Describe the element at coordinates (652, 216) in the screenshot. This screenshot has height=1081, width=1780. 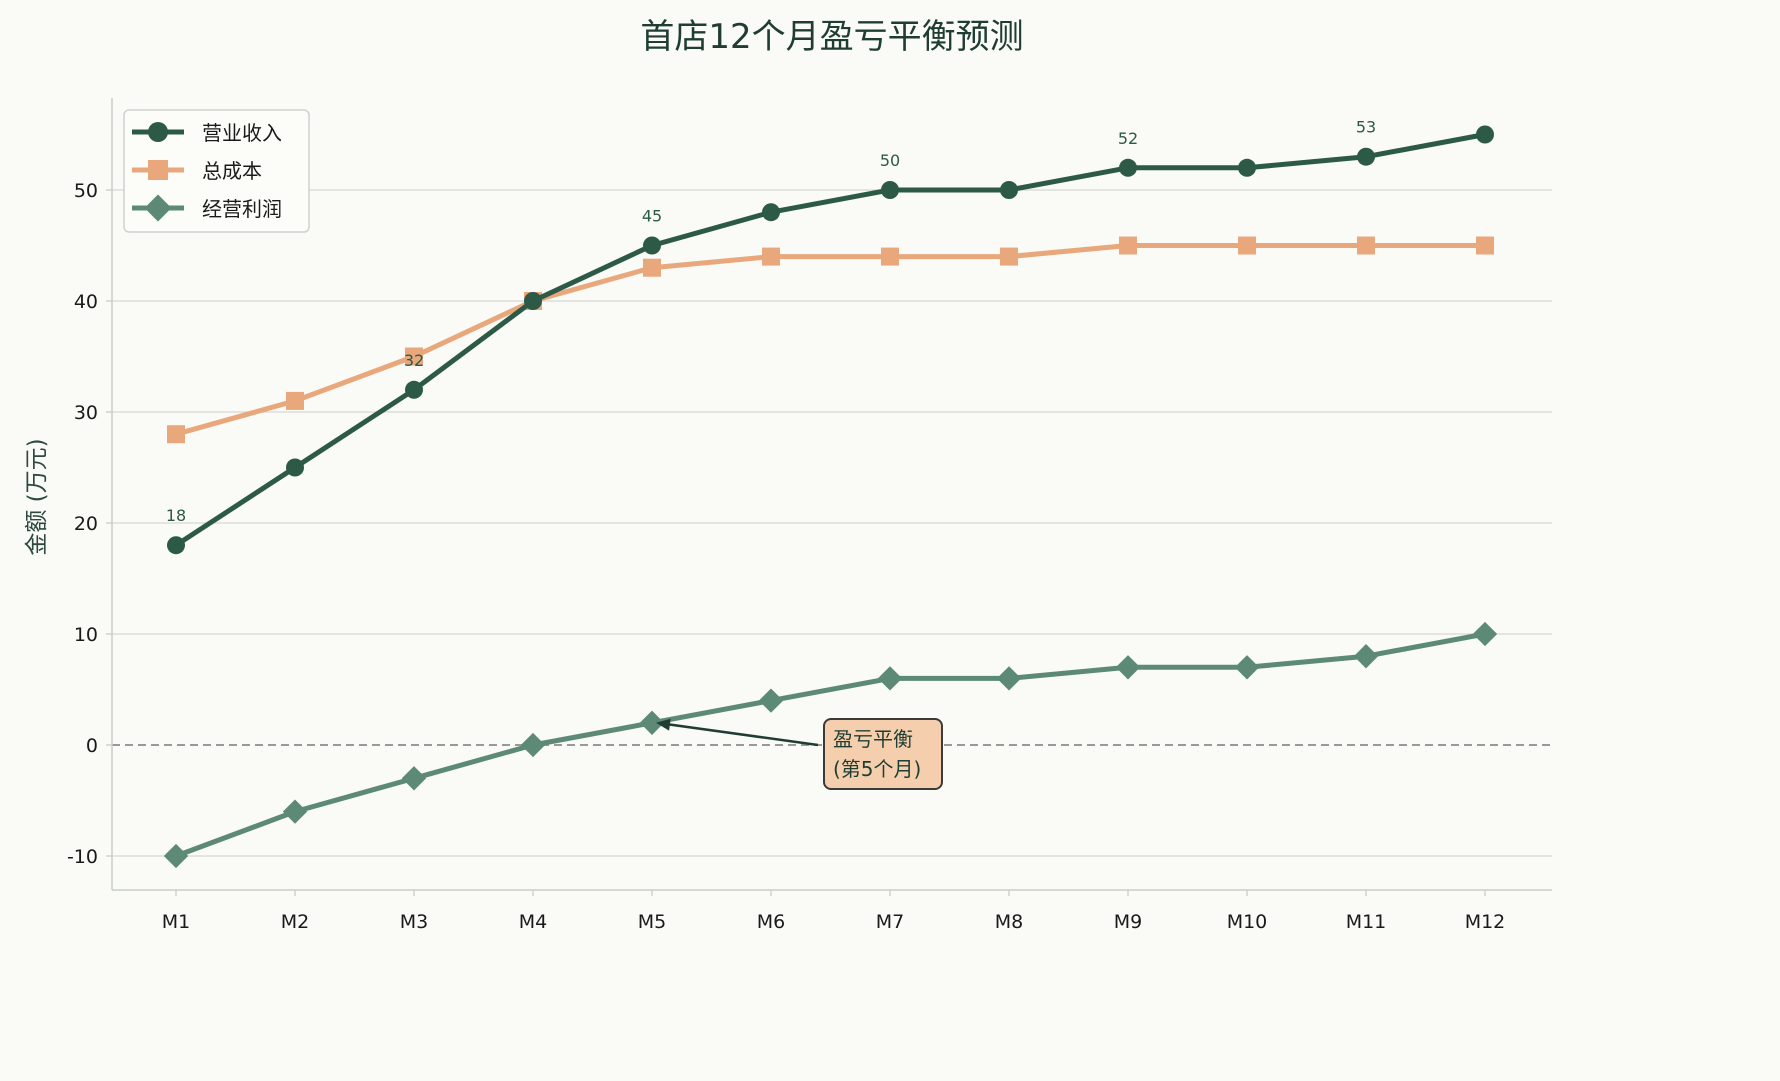
I see `data-label: 45` at that location.